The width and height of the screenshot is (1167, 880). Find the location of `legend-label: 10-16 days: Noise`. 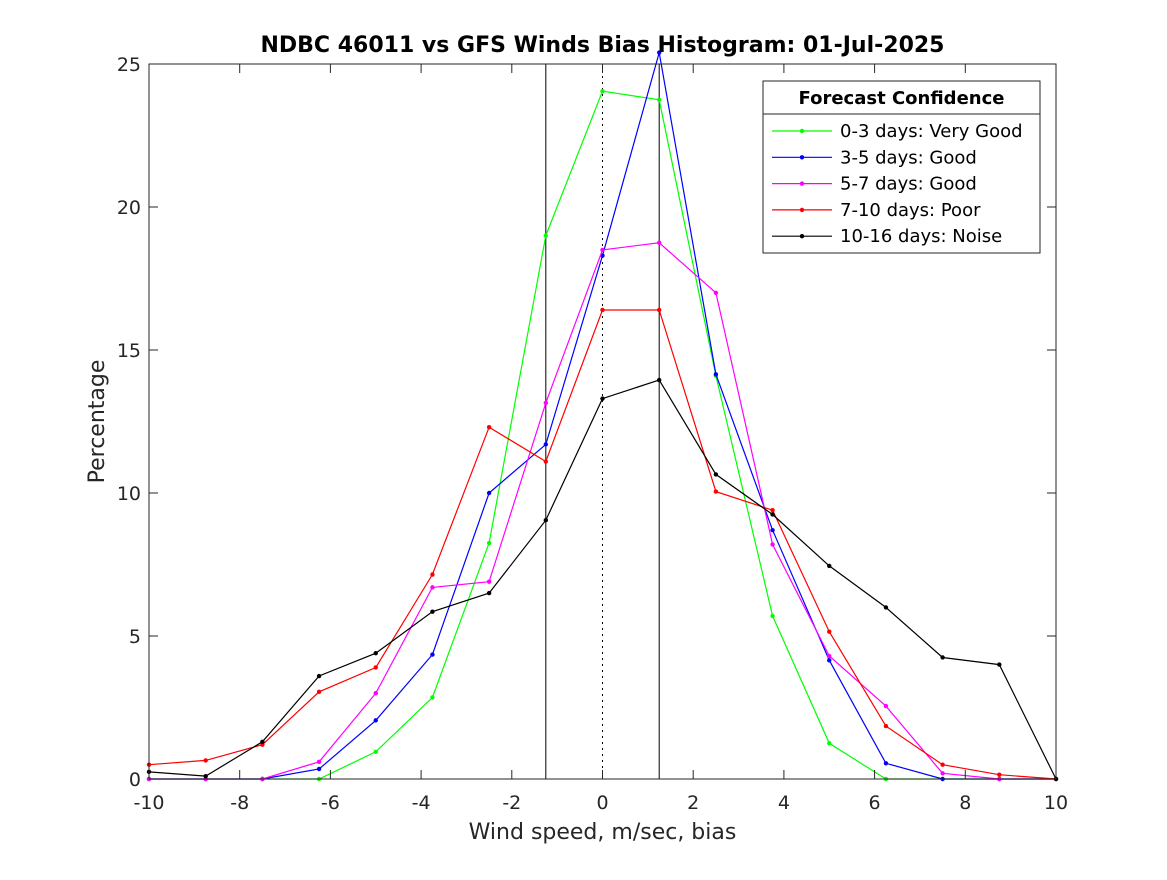

legend-label: 10-16 days: Noise is located at coordinates (921, 236).